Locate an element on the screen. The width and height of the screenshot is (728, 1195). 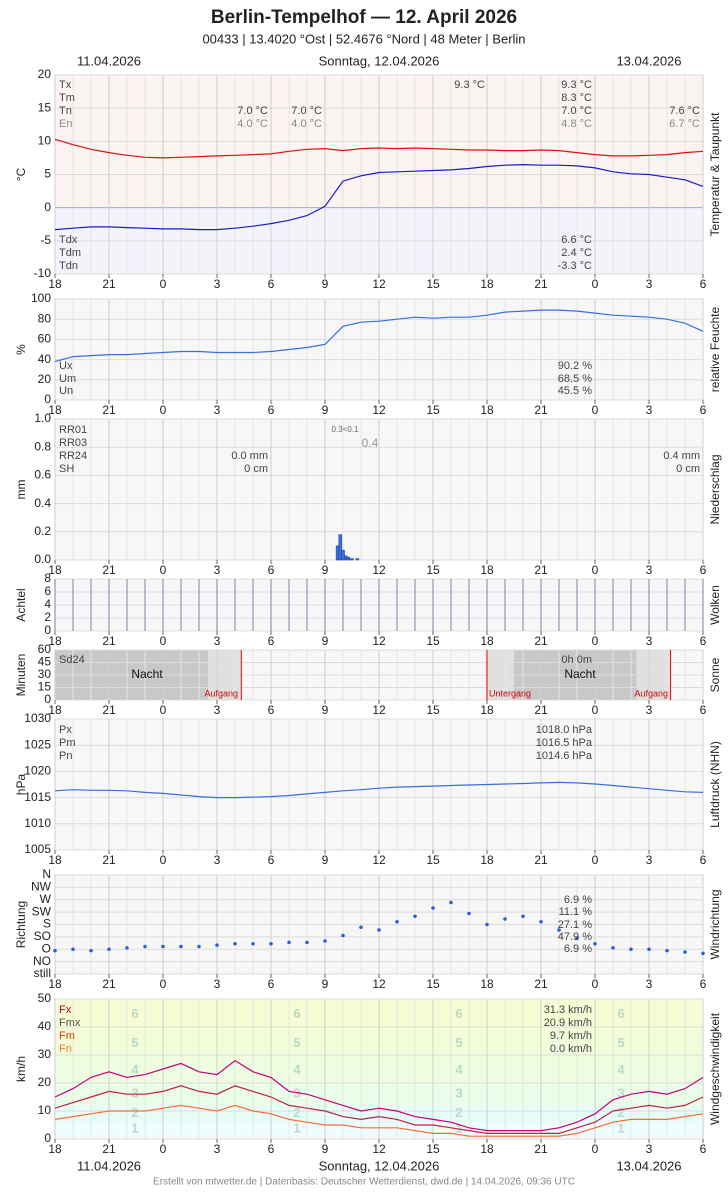
annotation: 4.0 °C is located at coordinates (306, 124).